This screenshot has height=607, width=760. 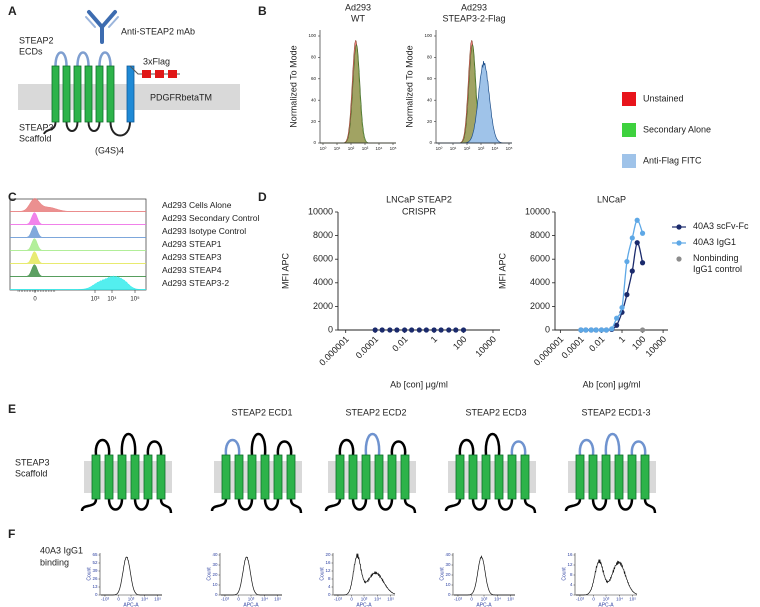 I want to click on panel-letter: A, so click(x=12, y=11).